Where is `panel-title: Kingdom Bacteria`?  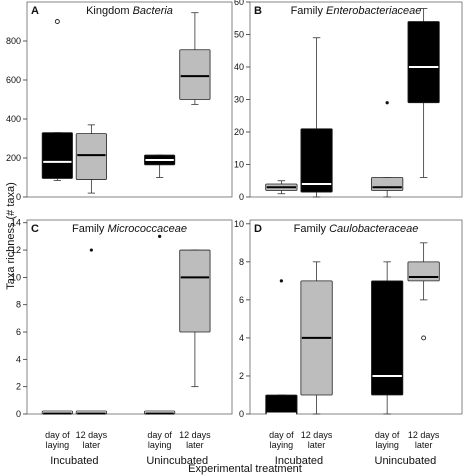
panel-title: Kingdom Bacteria is located at coordinates (129, 11).